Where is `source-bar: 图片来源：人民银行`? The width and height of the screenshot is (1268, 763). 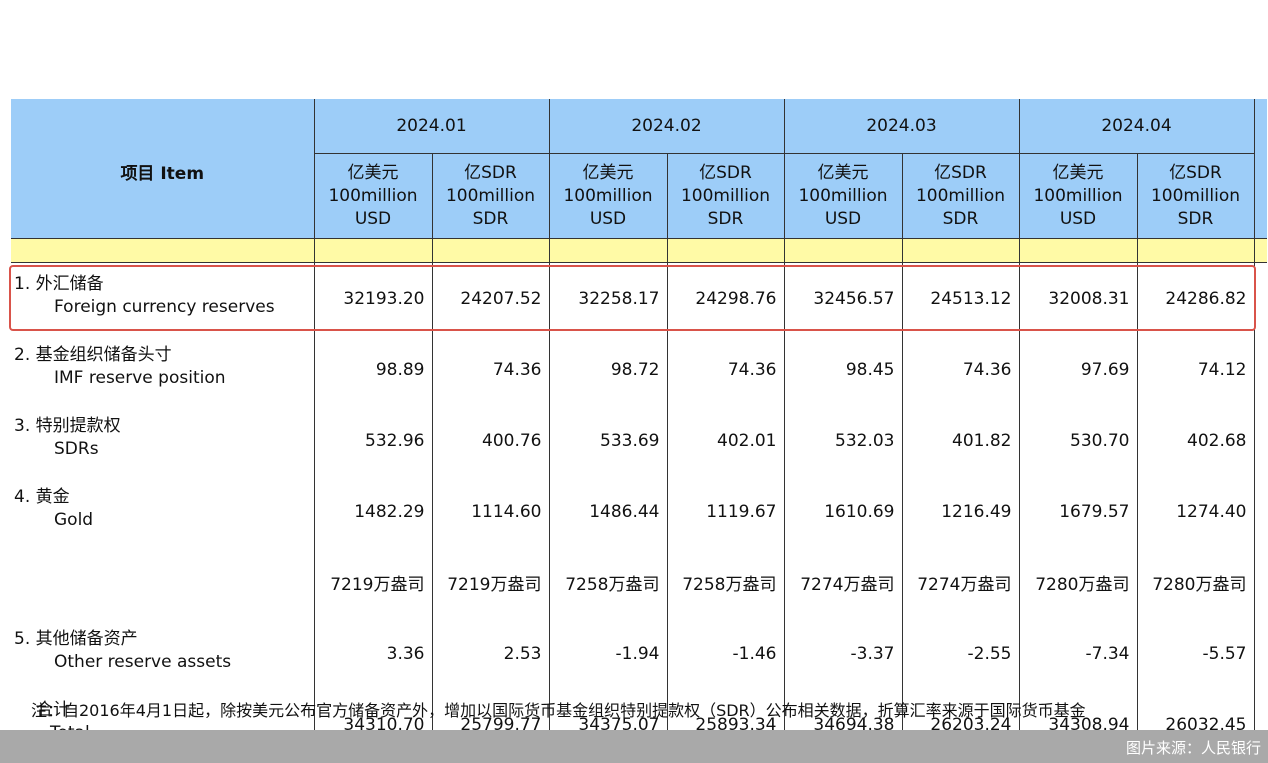 source-bar: 图片来源：人民银行 is located at coordinates (634, 746).